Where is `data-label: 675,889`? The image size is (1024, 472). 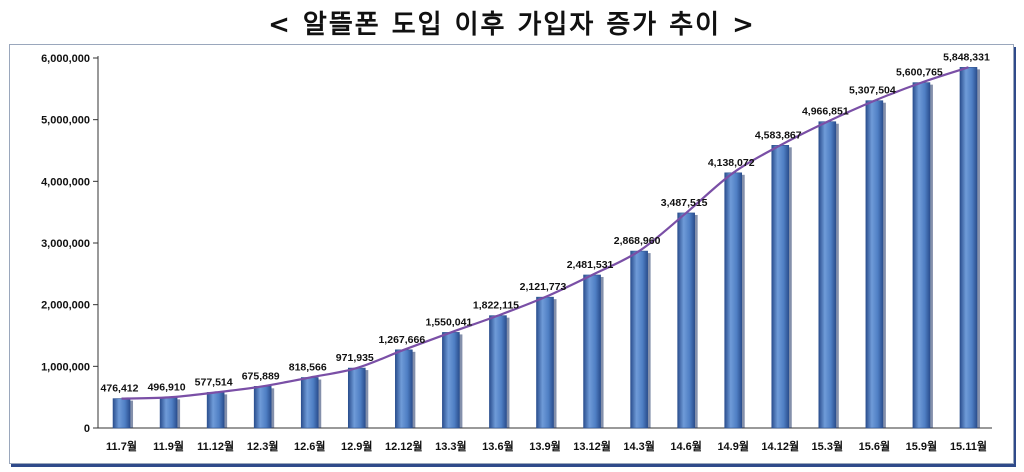
data-label: 675,889 is located at coordinates (261, 376).